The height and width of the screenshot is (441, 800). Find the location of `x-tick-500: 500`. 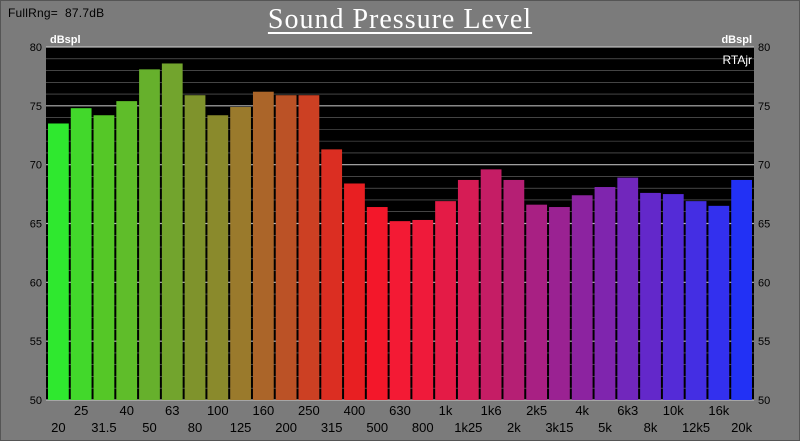

x-tick-500: 500 is located at coordinates (377, 427).